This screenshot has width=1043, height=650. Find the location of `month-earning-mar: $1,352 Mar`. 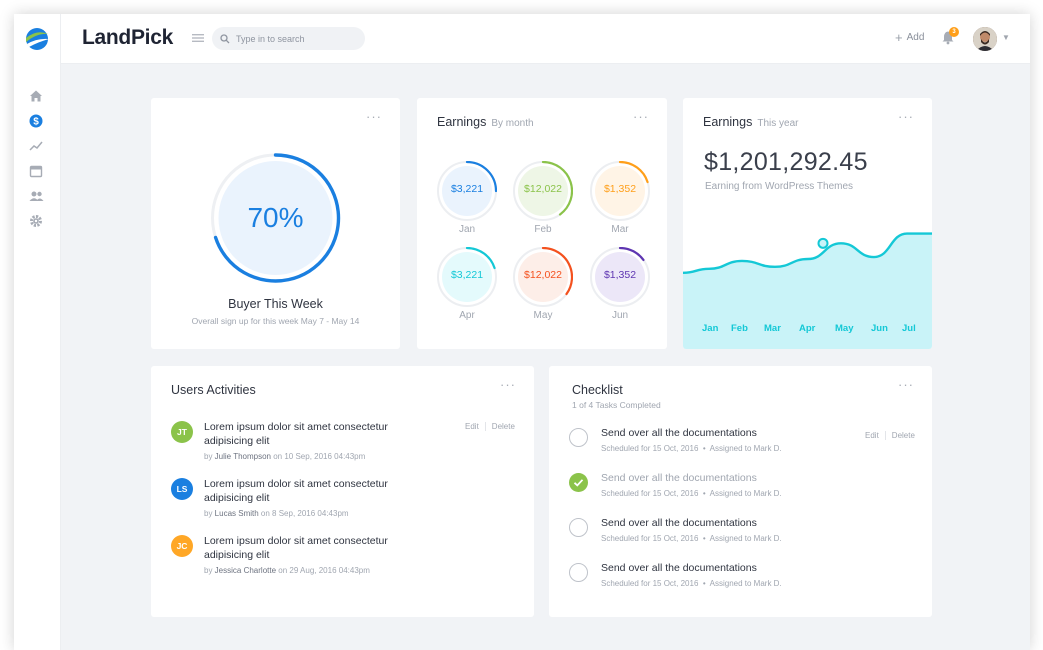

month-earning-mar: $1,352 Mar is located at coordinates (620, 198).